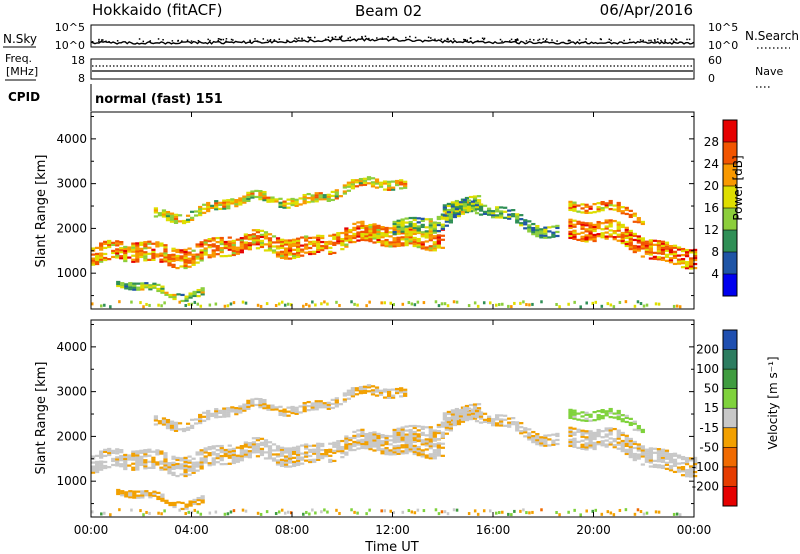  I want to click on noise-right-label: N.Search, so click(772, 36).